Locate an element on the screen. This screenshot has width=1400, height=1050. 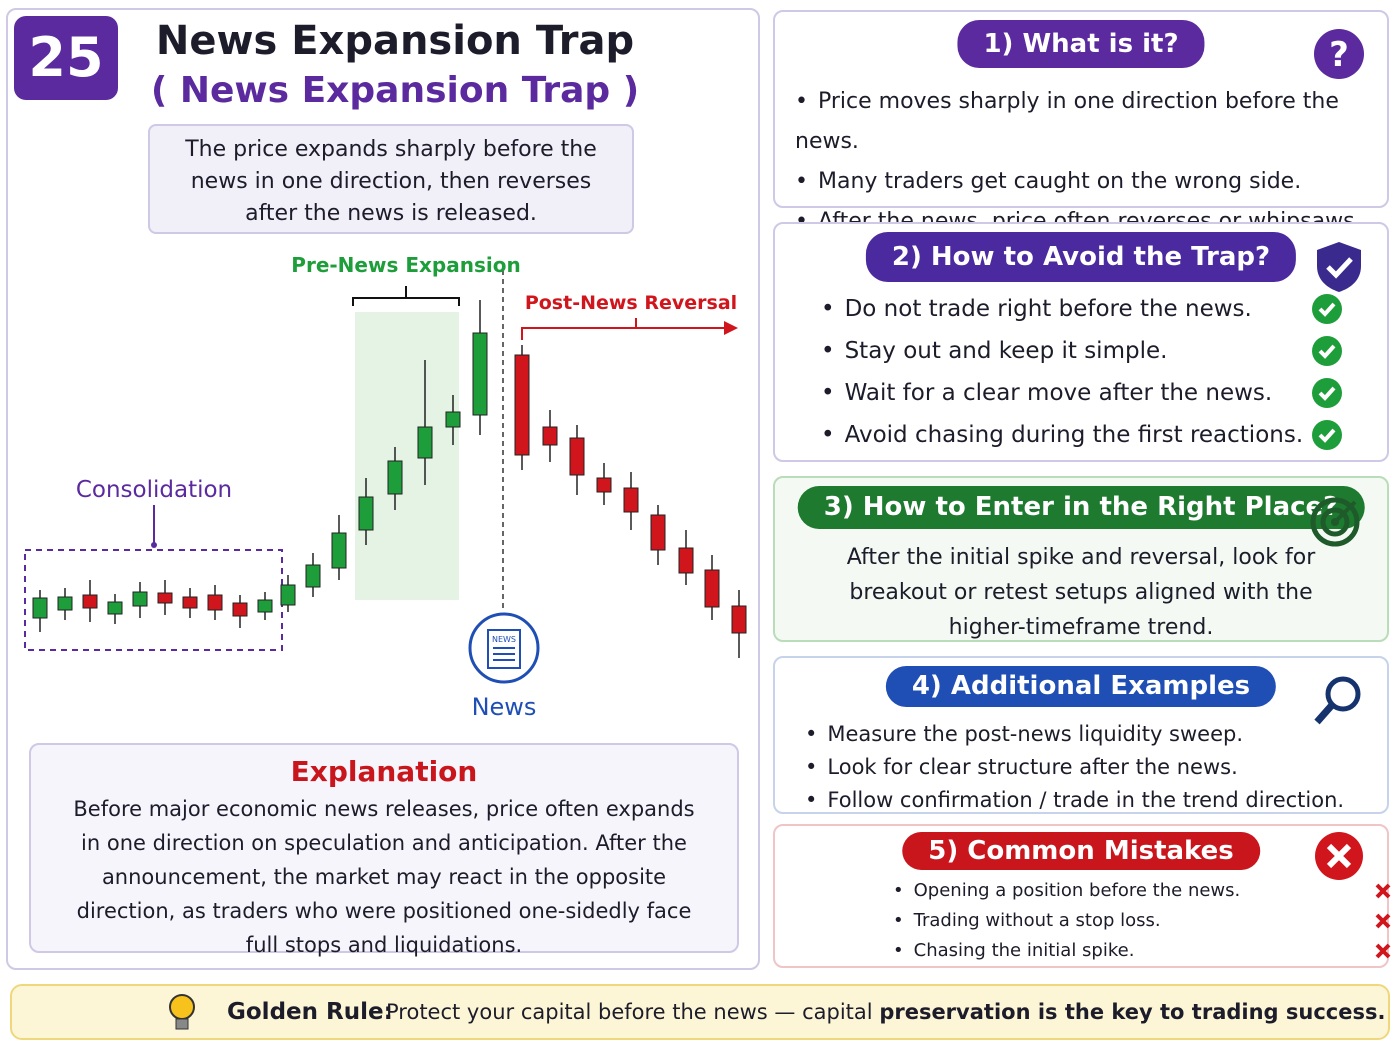
news-icon-label: NEWS is located at coordinates (504, 639).